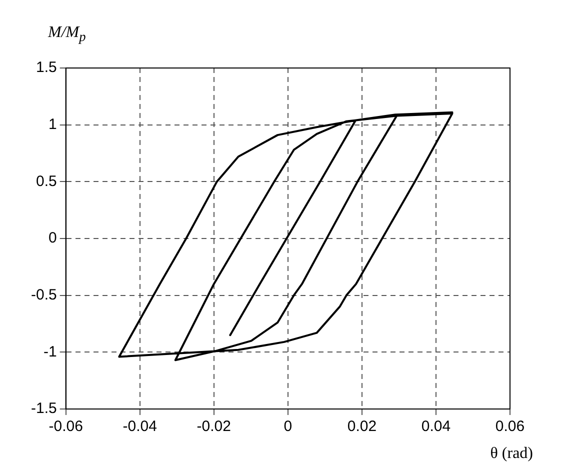 The image size is (563, 475). Describe the element at coordinates (65, 427) in the screenshot. I see `x-tick-label: -0.06` at that location.